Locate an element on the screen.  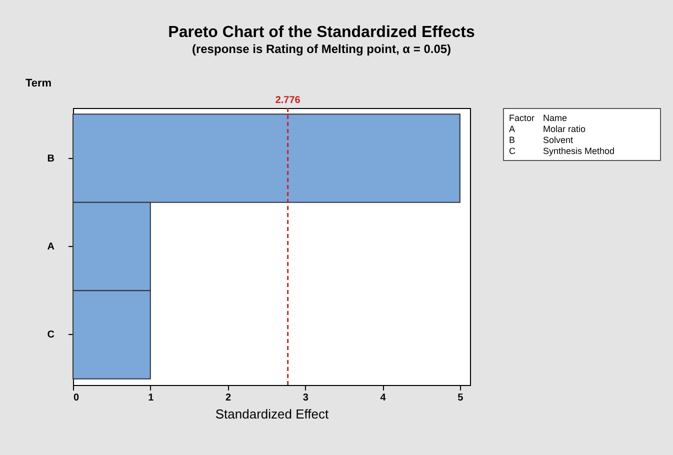
text: Factor is located at coordinates (522, 118).